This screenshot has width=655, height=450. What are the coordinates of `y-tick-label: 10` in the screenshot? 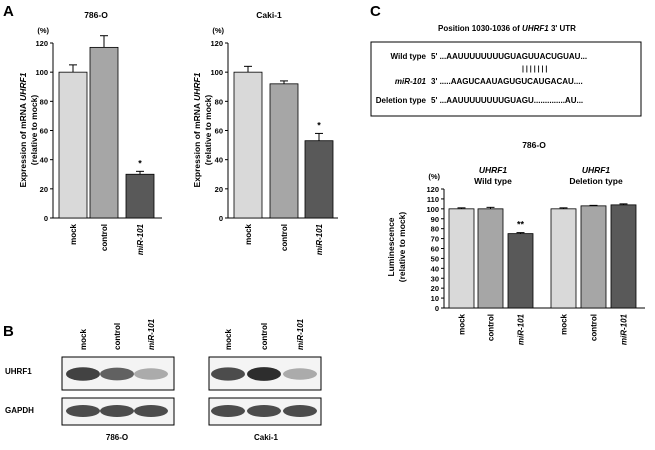 It's located at (435, 298).